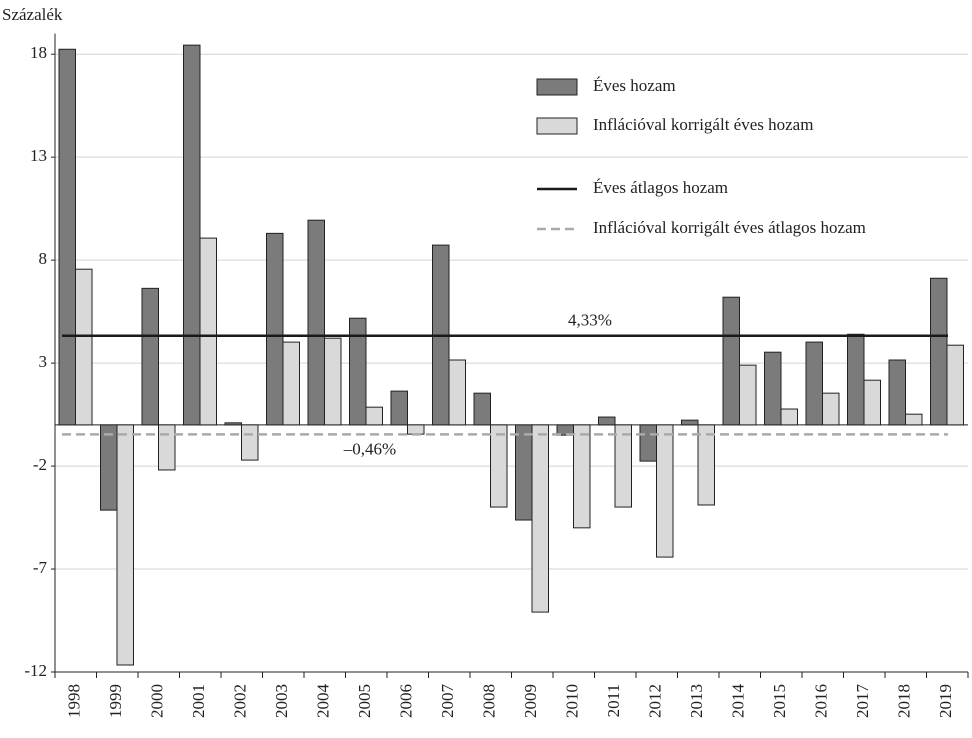 This screenshot has width=972, height=738. I want to click on x-tick-label: 2019, so click(945, 701).